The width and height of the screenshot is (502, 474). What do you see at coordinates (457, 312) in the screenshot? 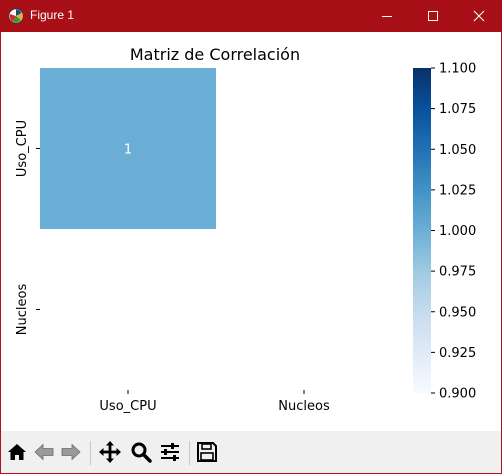
I see `colorbar-tick-label: 0.950` at bounding box center [457, 312].